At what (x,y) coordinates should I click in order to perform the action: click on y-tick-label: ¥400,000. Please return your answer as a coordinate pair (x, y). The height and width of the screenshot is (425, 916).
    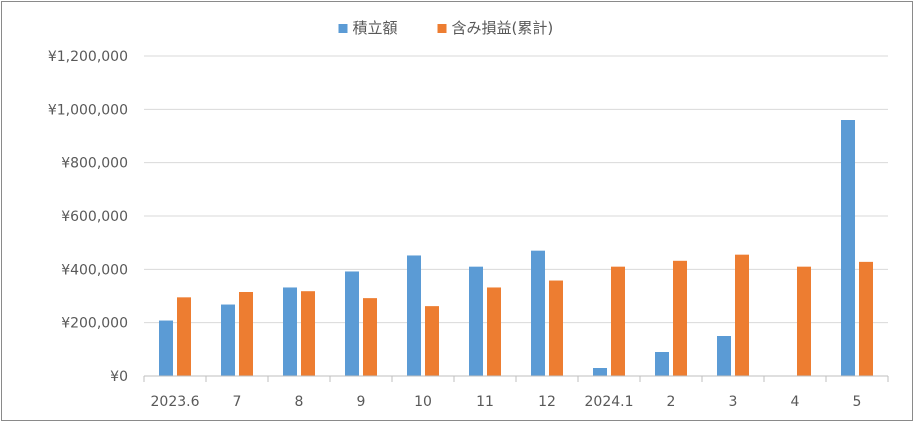
    Looking at the image, I should click on (94, 270).